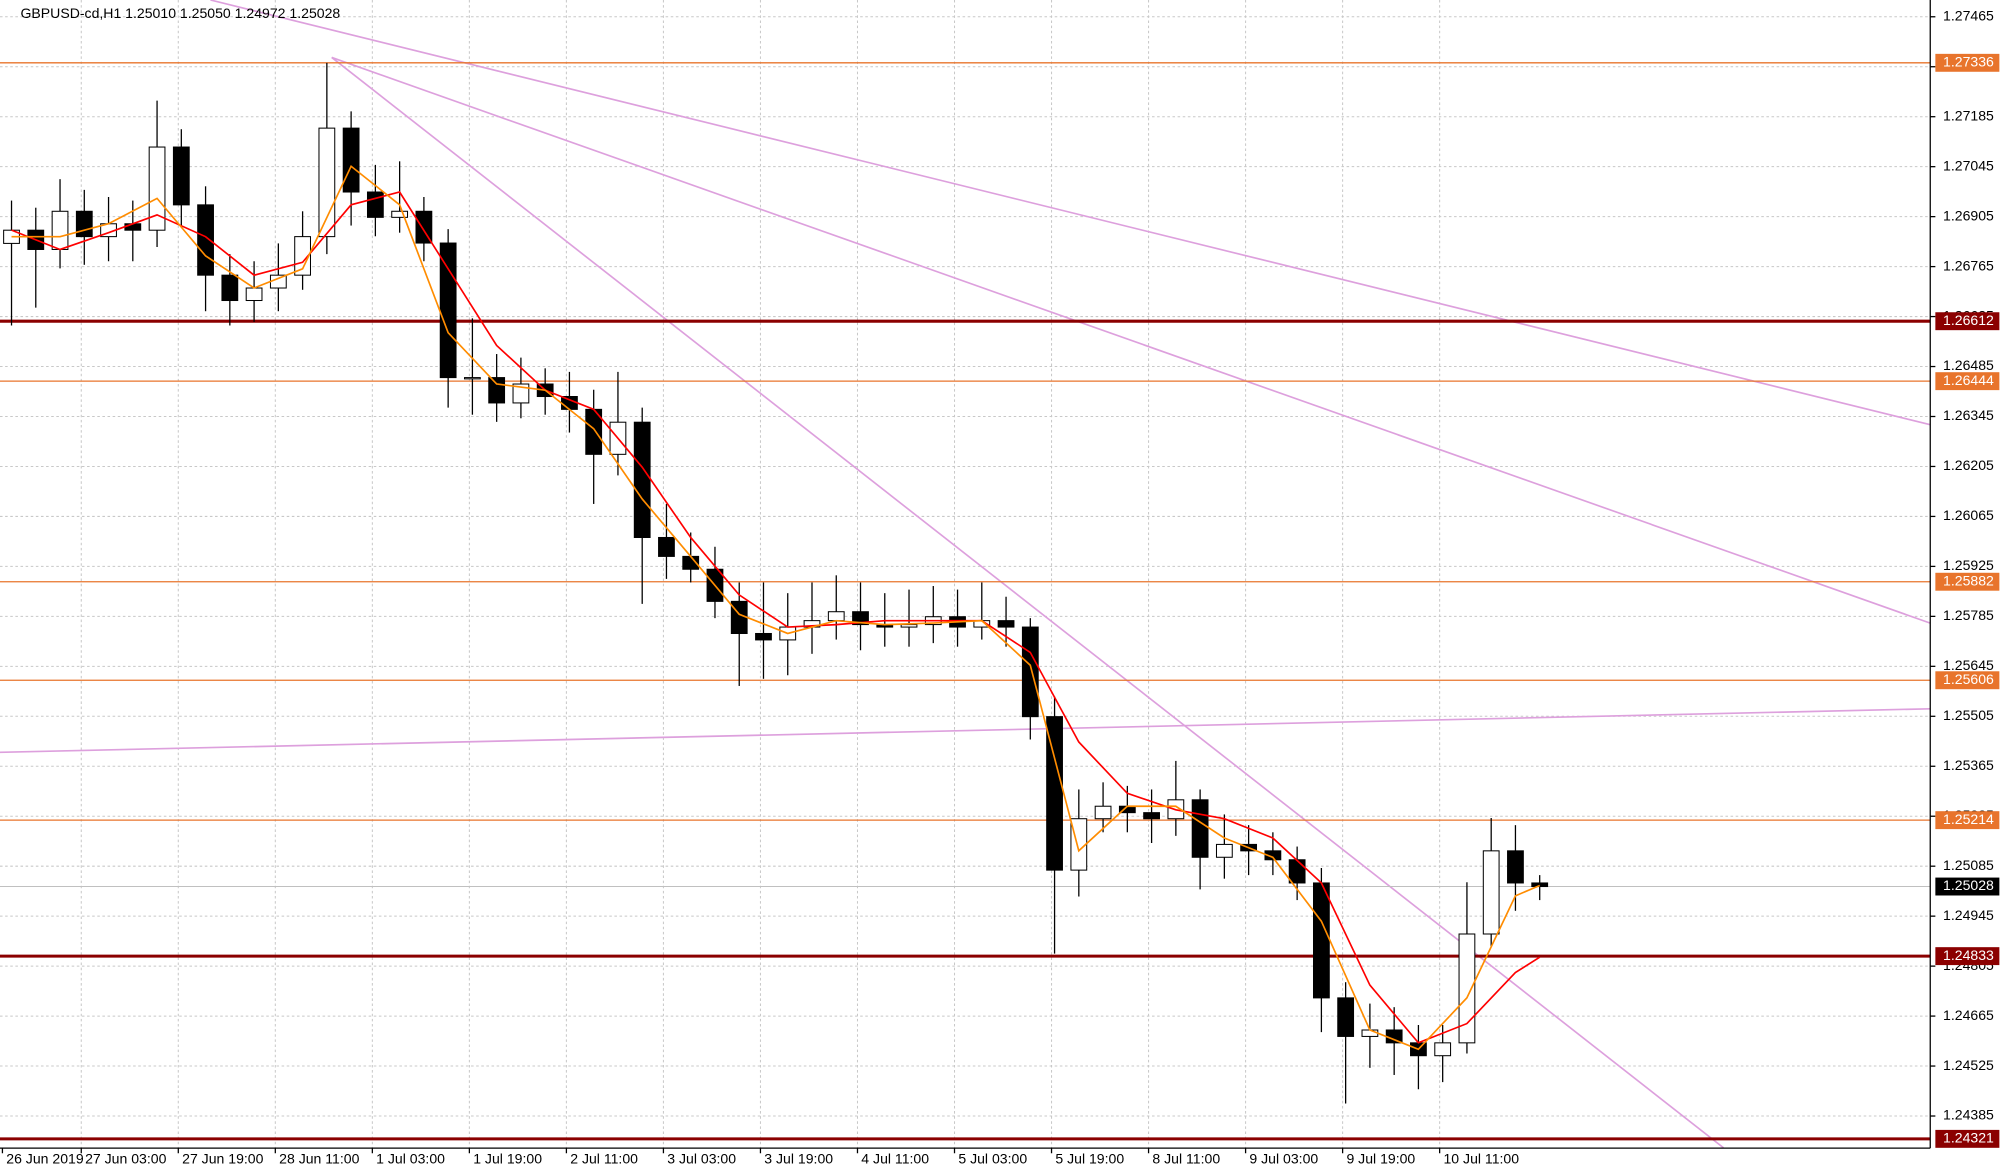  I want to click on x-tick-label: 27 Jun 03:00, so click(125, 1158).